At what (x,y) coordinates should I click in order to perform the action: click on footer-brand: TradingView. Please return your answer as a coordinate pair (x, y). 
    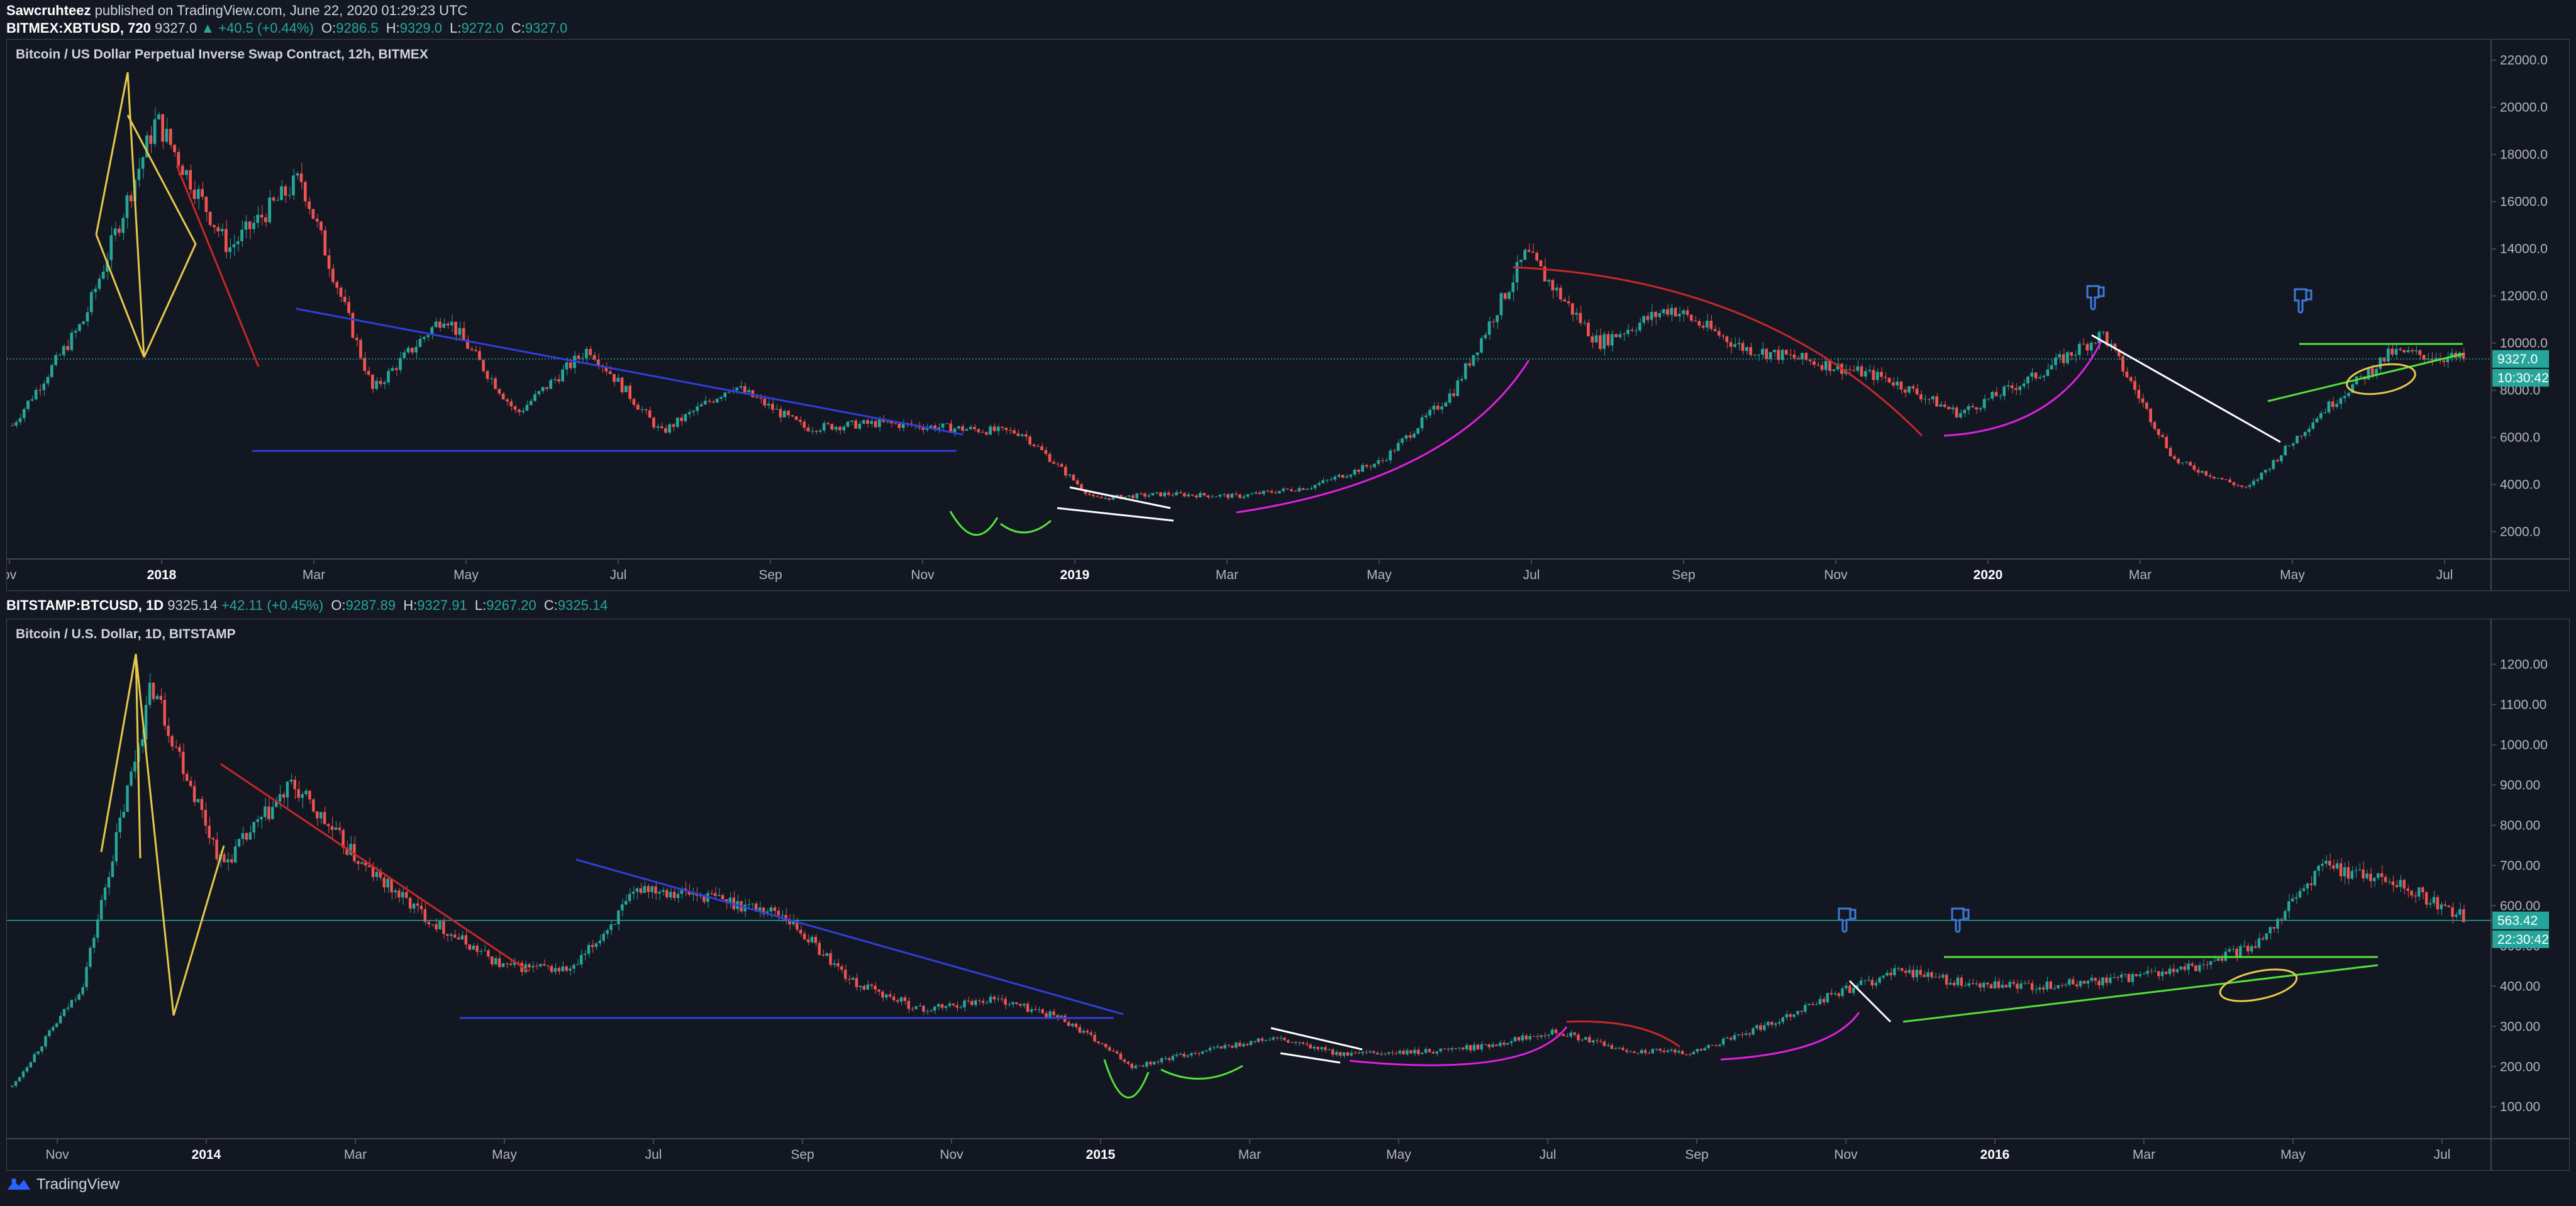
    Looking at the image, I should click on (78, 1184).